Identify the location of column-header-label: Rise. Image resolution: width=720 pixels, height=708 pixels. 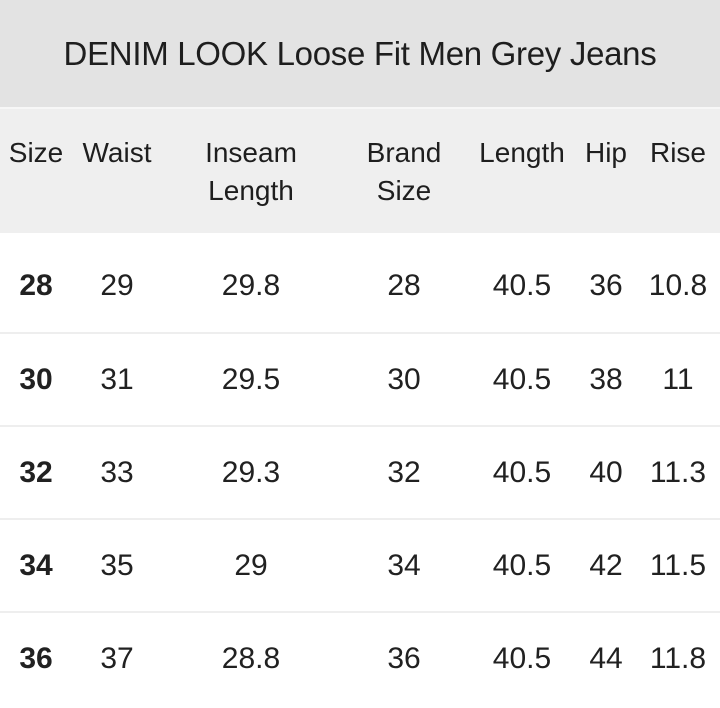
(677, 152).